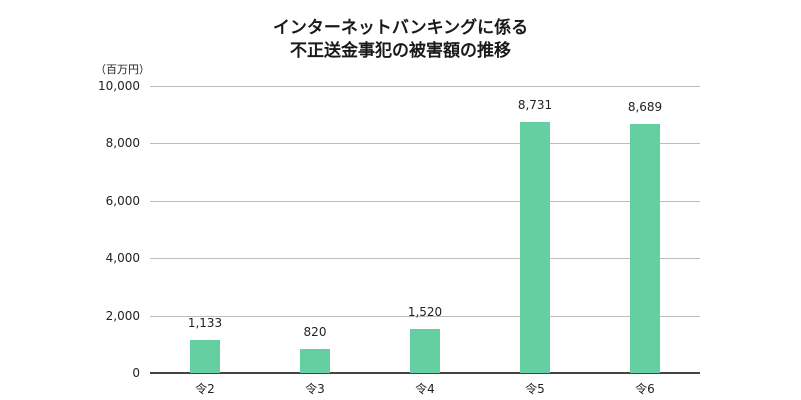 This screenshot has width=801, height=400. I want to click on bar-value-label: 8,689, so click(645, 106).